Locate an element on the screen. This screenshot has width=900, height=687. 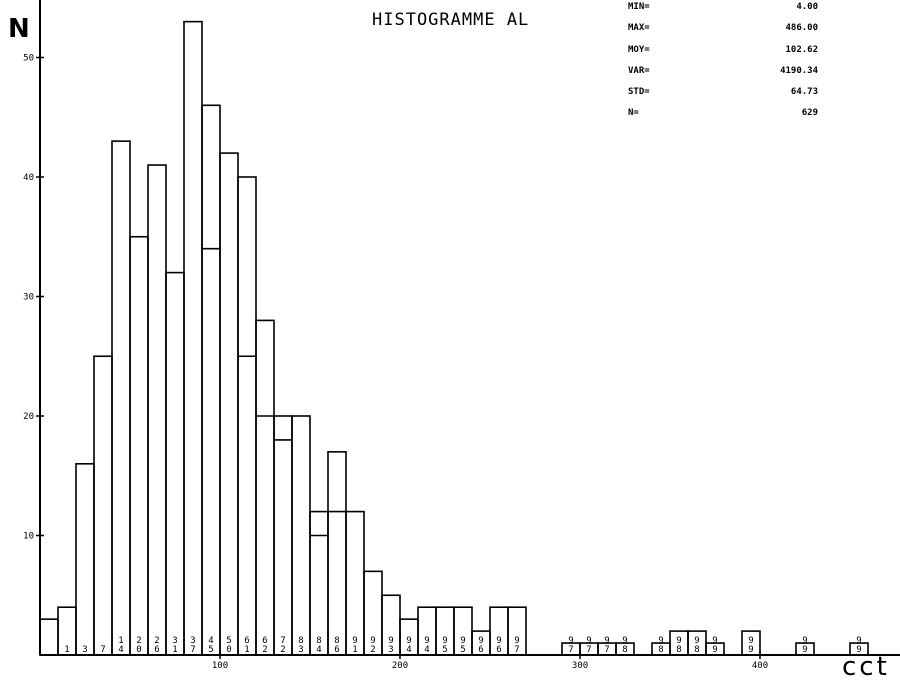
x-tick-label: 400 is located at coordinates (760, 666).